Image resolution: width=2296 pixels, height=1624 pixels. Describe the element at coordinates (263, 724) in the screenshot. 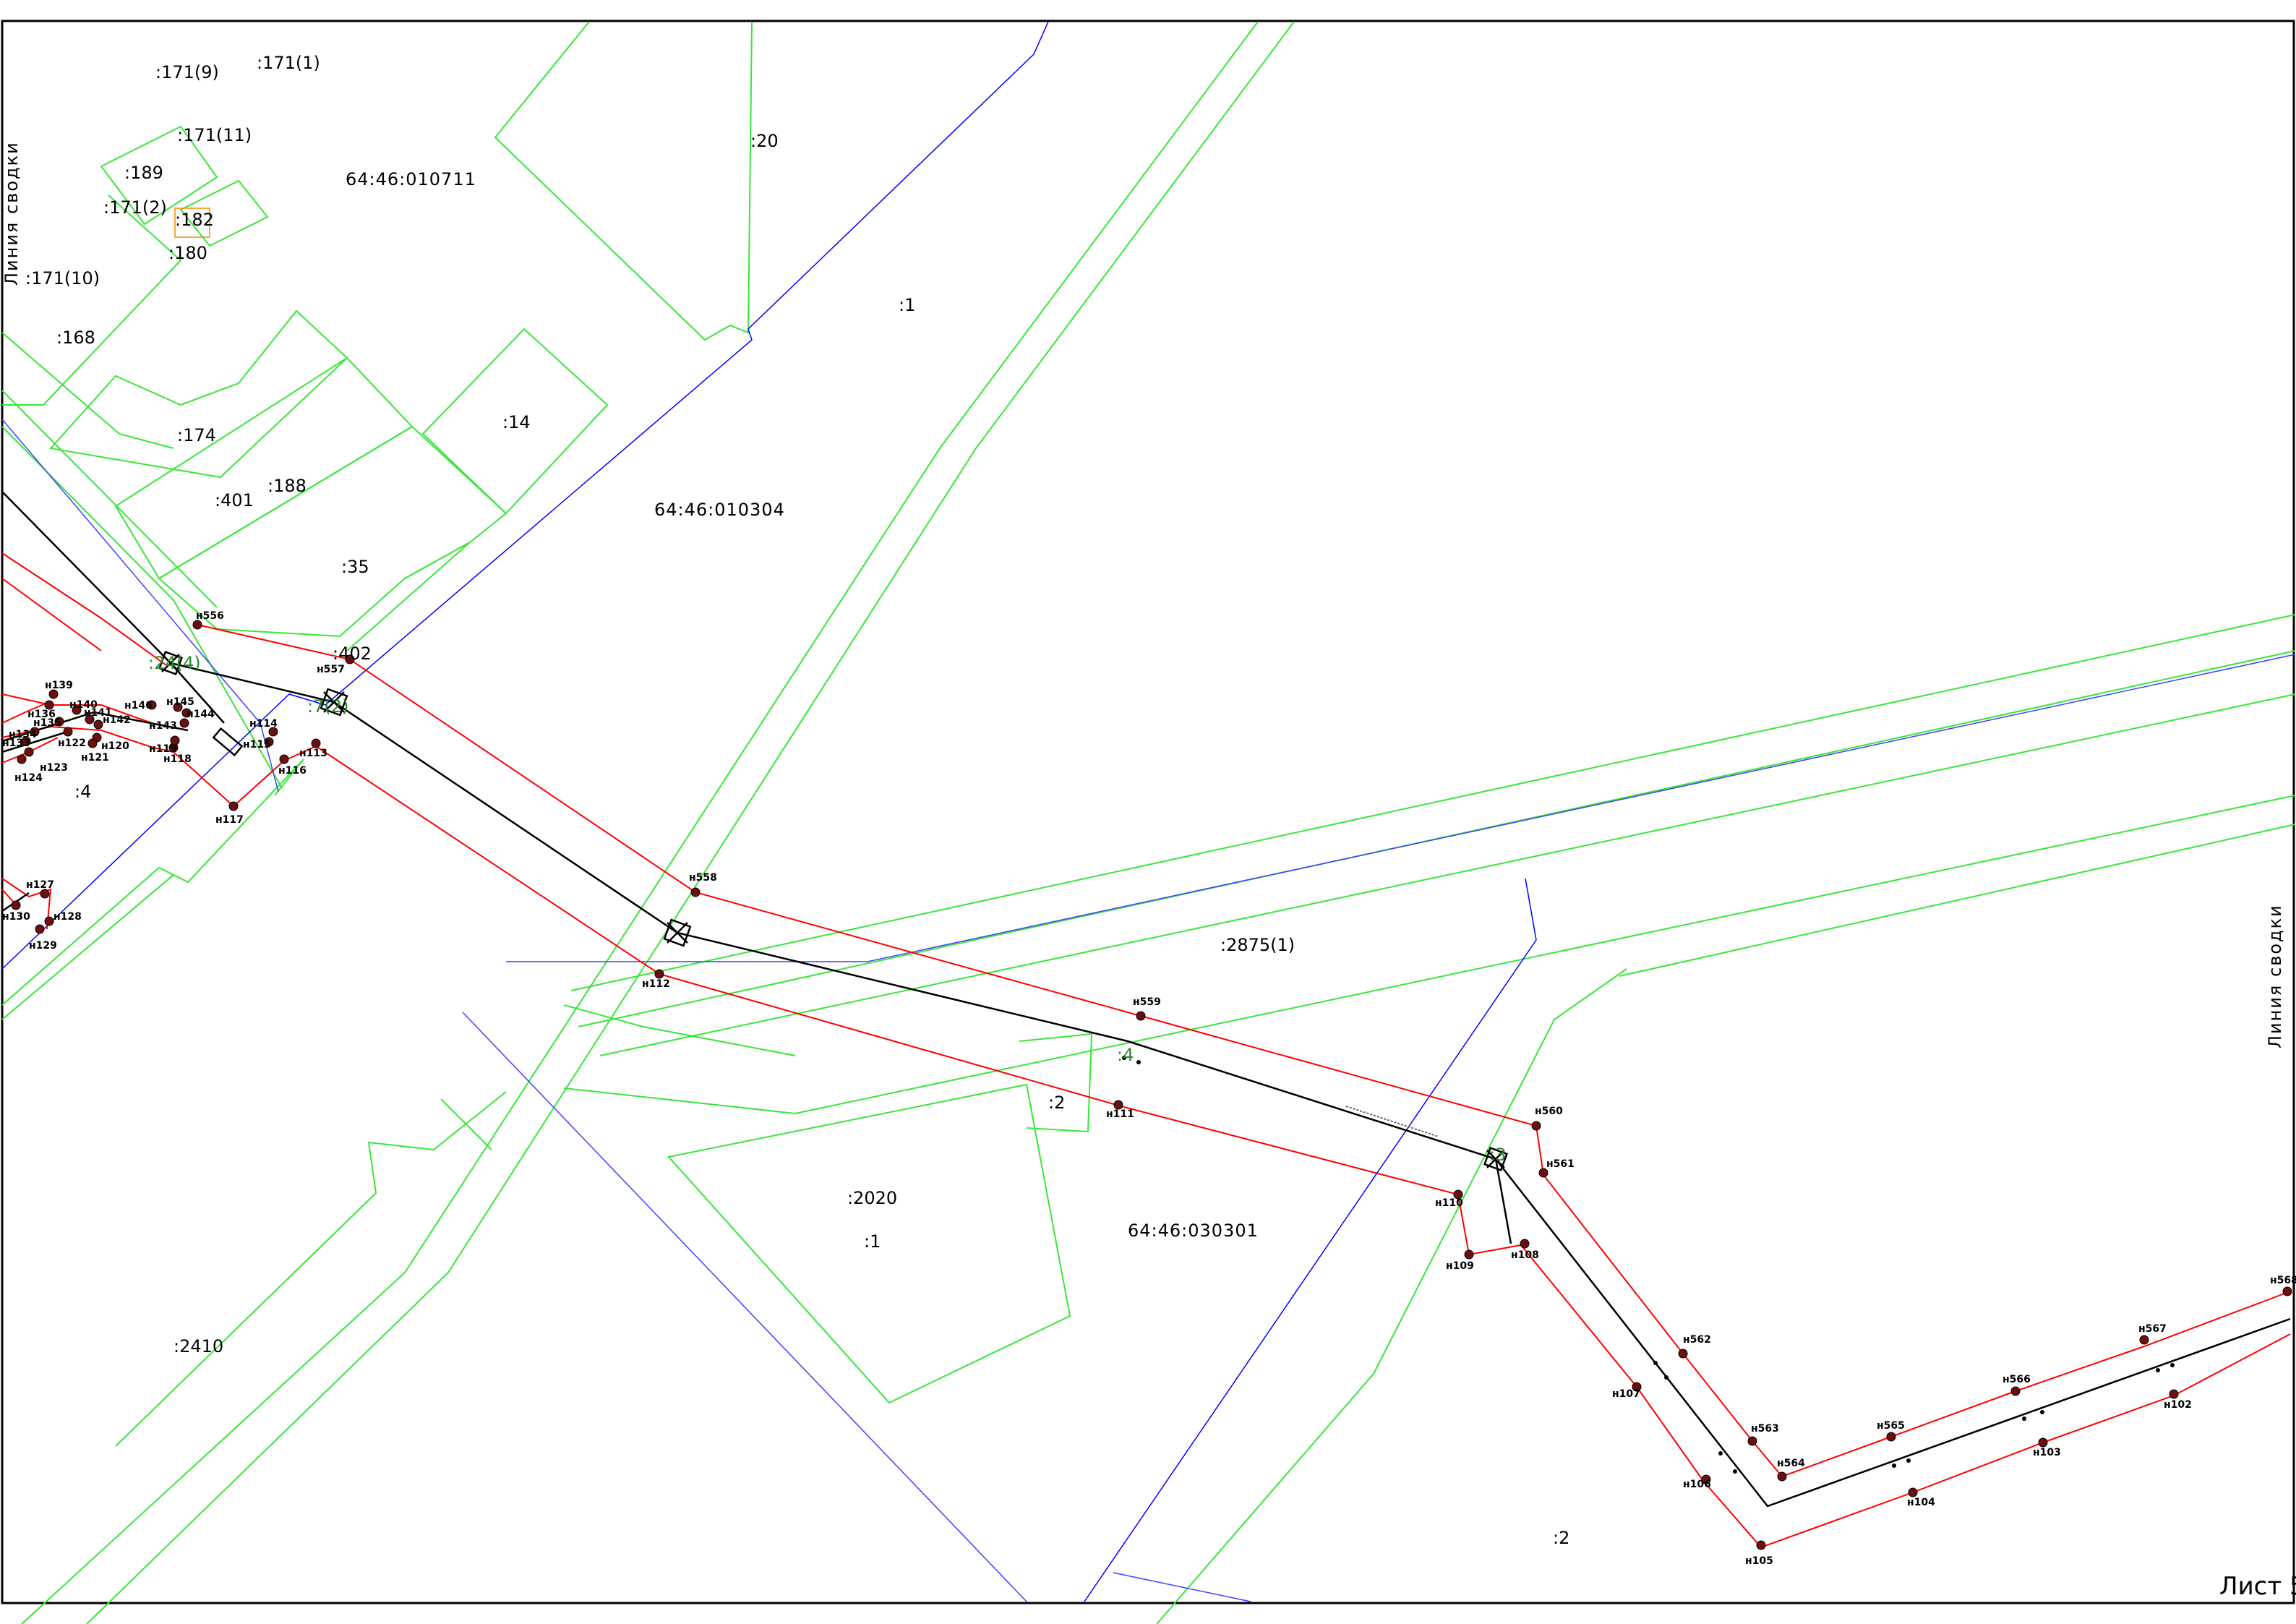

I see `svg-text: н114` at that location.